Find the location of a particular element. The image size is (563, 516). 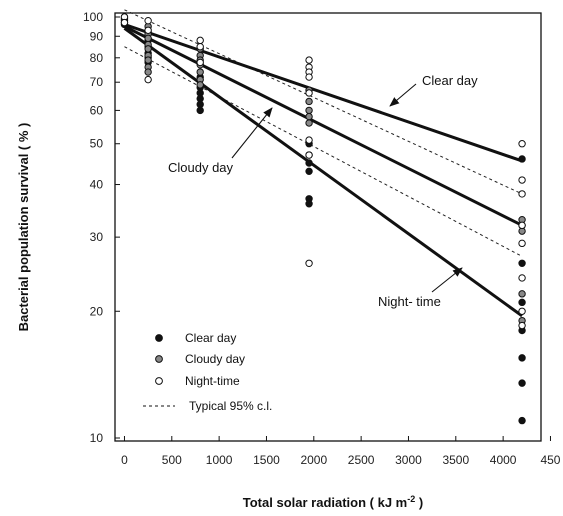

y-tick-label: 30 is located at coordinates (97, 237).